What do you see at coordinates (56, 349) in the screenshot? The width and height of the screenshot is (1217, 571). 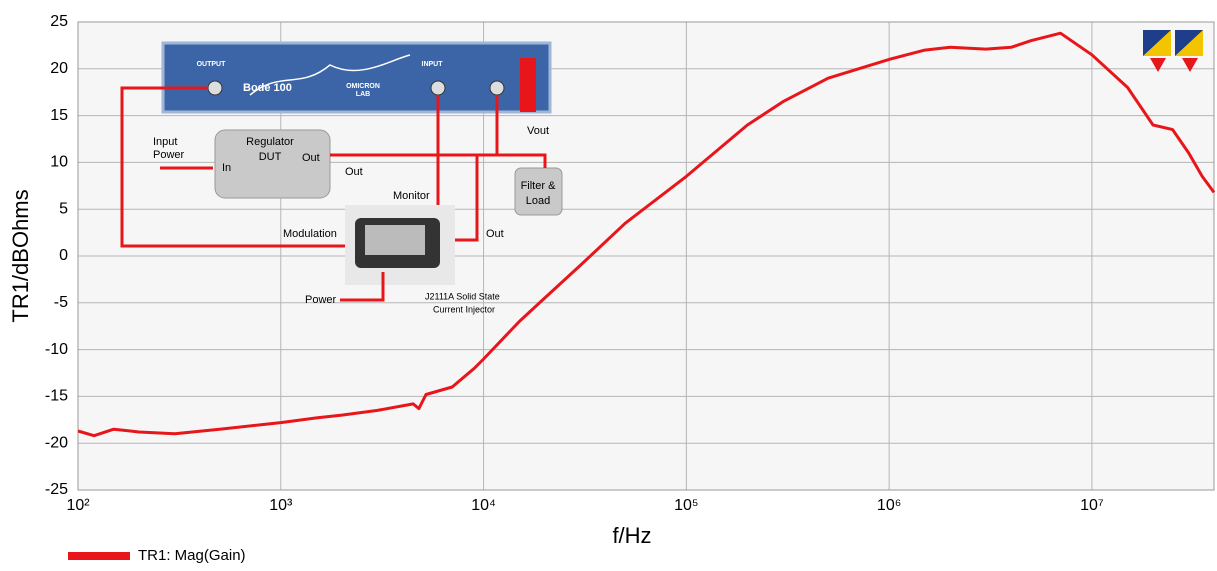 I see `y-tick-label: -10` at bounding box center [56, 349].